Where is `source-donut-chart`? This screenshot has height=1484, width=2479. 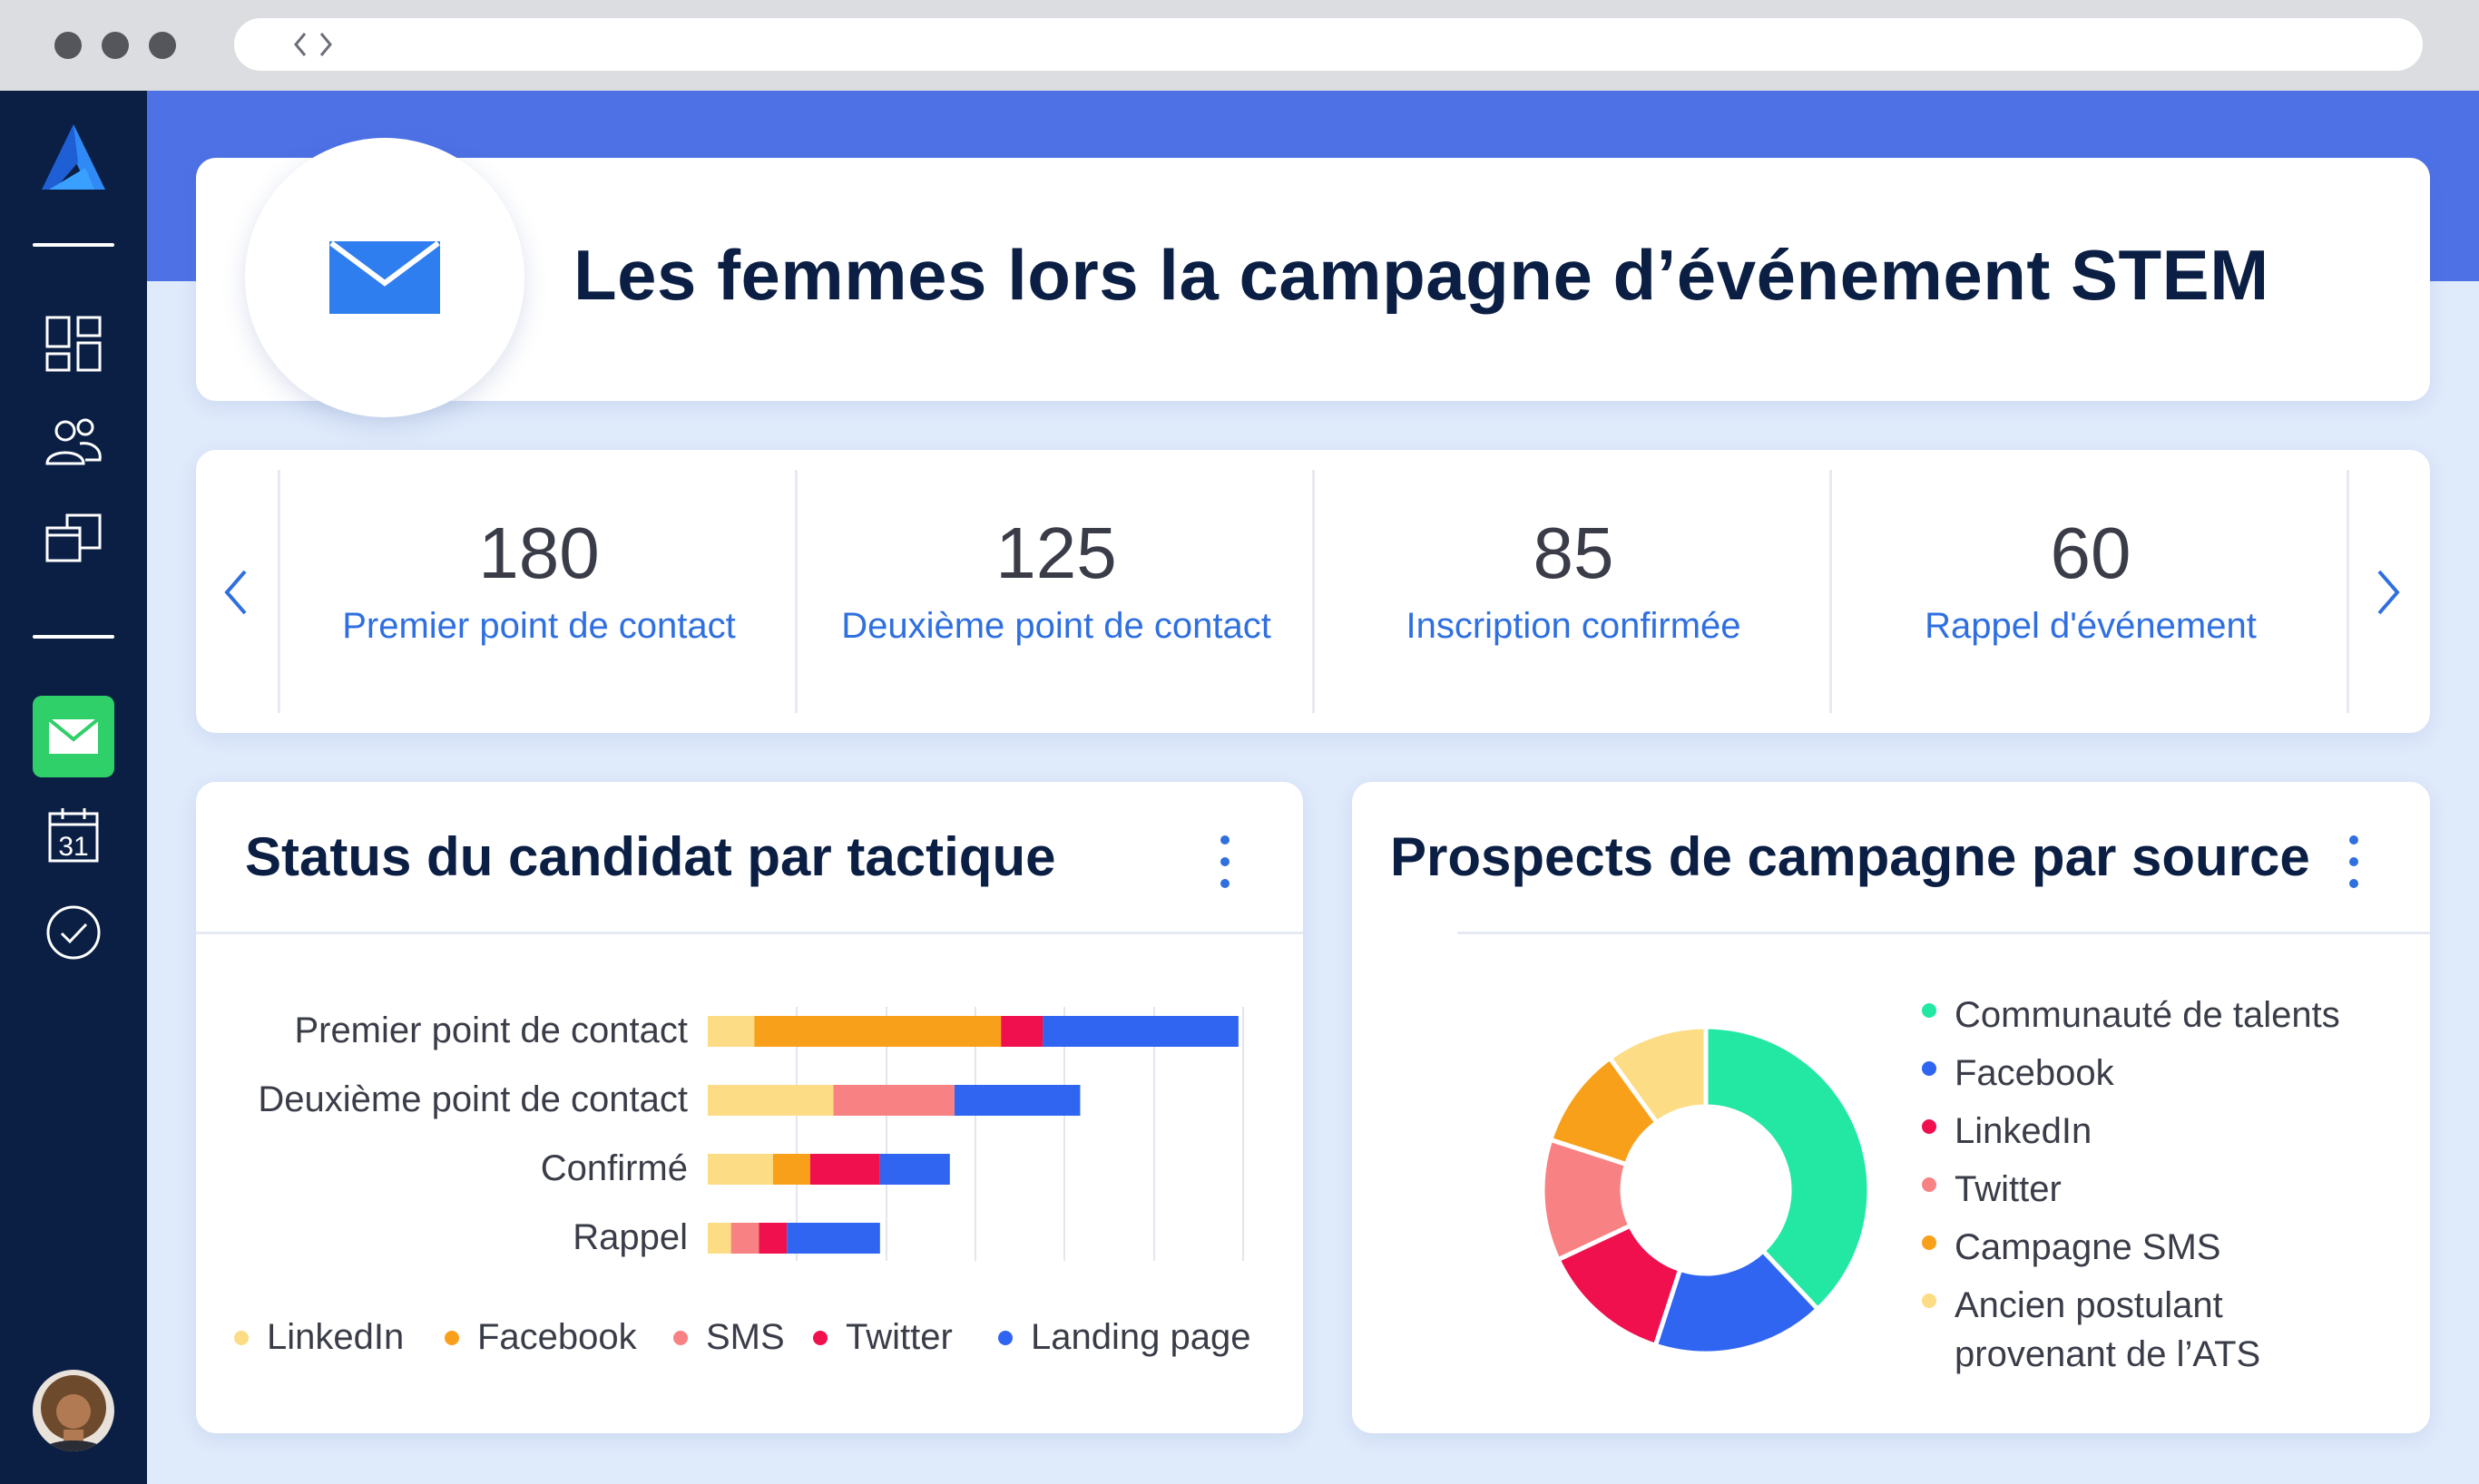 source-donut-chart is located at coordinates (1706, 1190).